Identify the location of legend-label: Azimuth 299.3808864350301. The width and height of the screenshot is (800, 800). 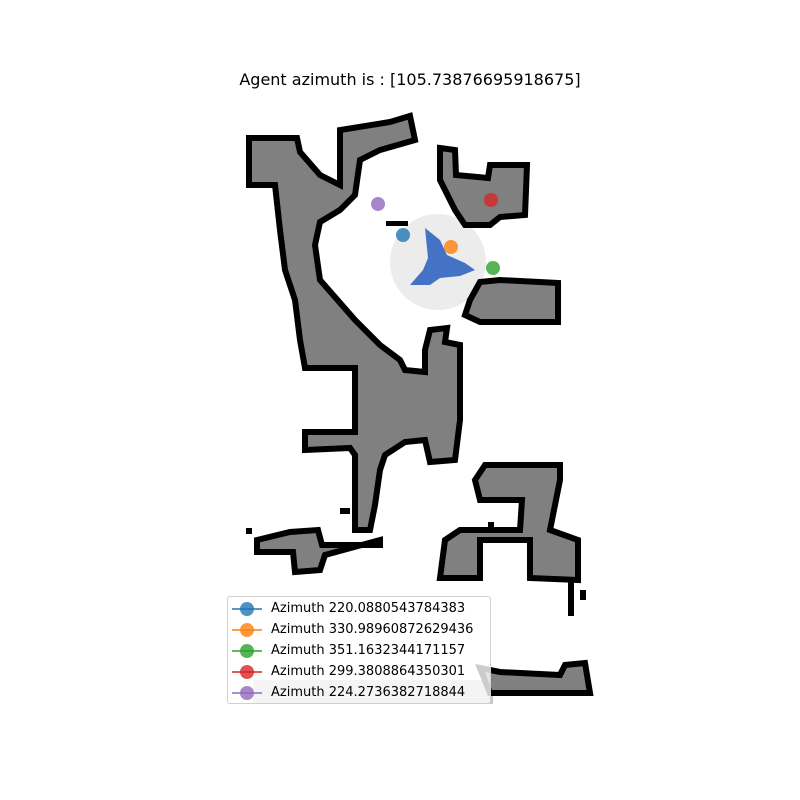
(368, 671).